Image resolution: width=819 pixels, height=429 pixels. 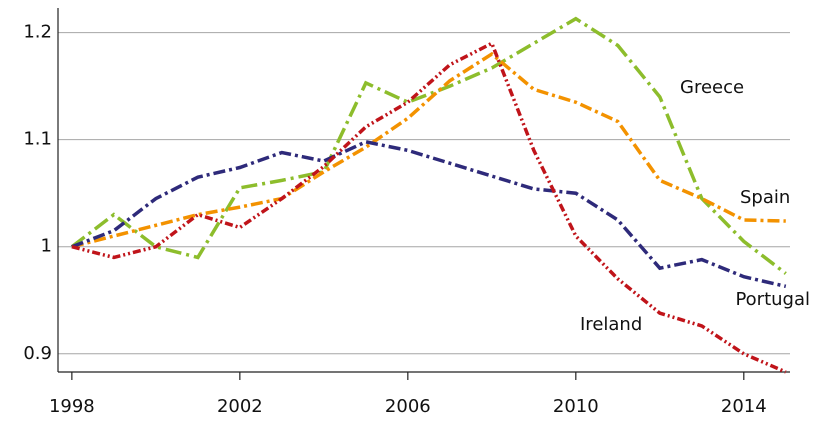 What do you see at coordinates (772, 299) in the screenshot?
I see `series-label: Portugal` at bounding box center [772, 299].